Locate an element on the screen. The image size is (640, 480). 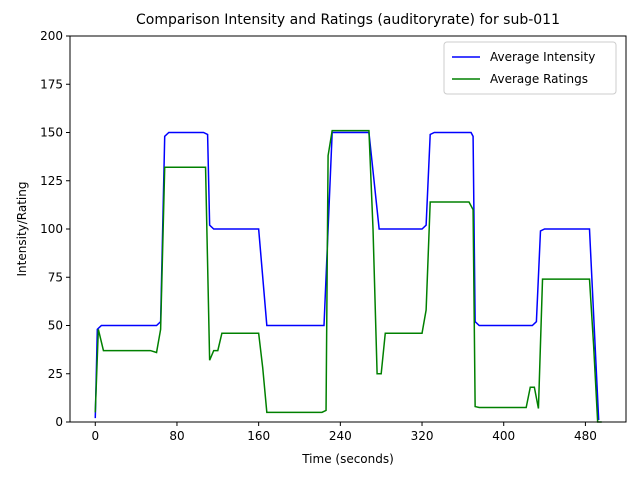
y-tick-label: 50 is located at coordinates (55, 326).